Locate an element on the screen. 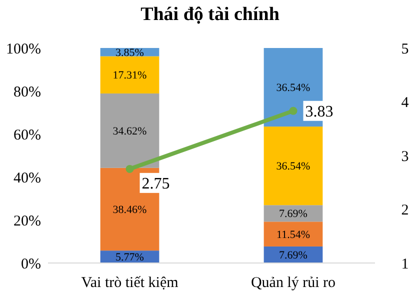 The height and width of the screenshot is (298, 420). y2-tick-label: 4 is located at coordinates (405, 103).